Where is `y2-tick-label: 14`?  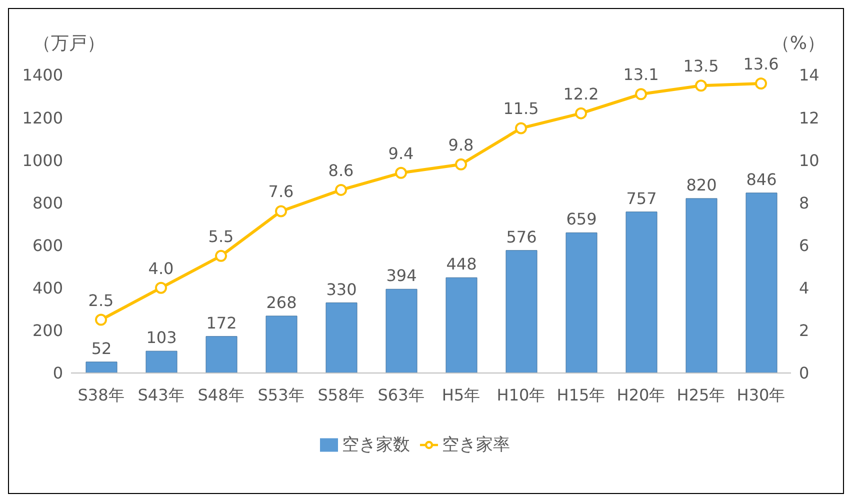 y2-tick-label: 14 is located at coordinates (809, 75).